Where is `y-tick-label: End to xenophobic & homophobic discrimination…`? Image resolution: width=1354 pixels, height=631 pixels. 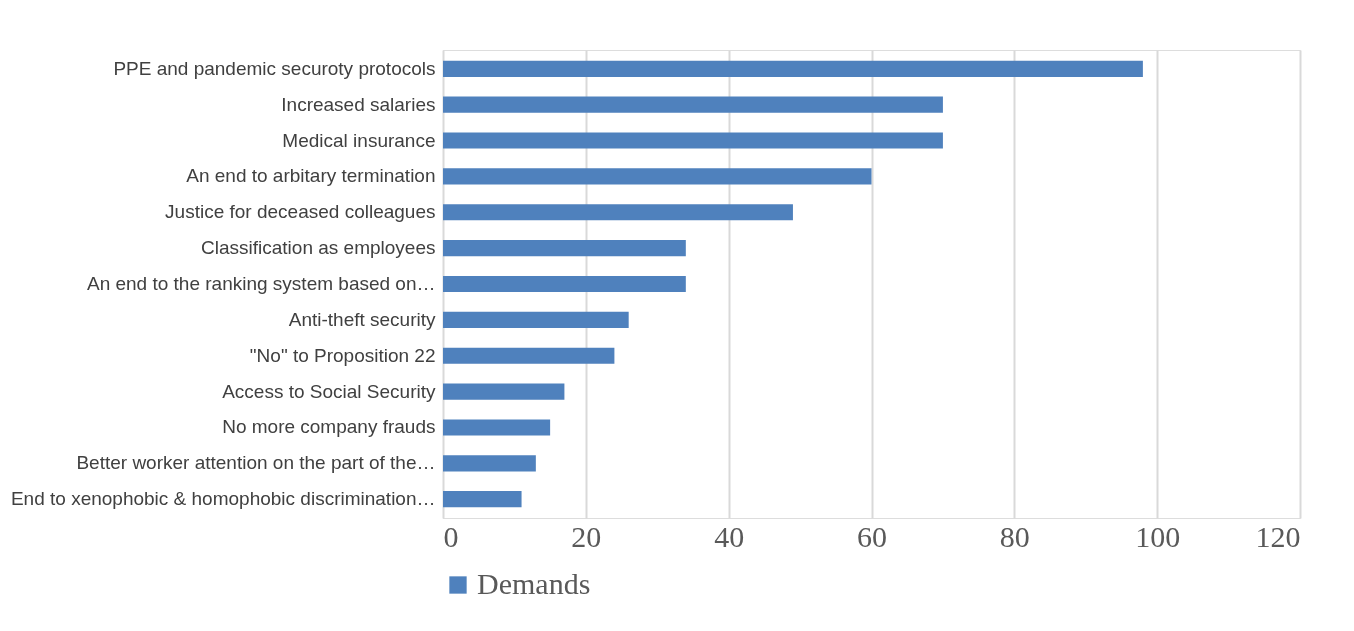
y-tick-label: End to xenophobic & homophobic discrimination… is located at coordinates (223, 499).